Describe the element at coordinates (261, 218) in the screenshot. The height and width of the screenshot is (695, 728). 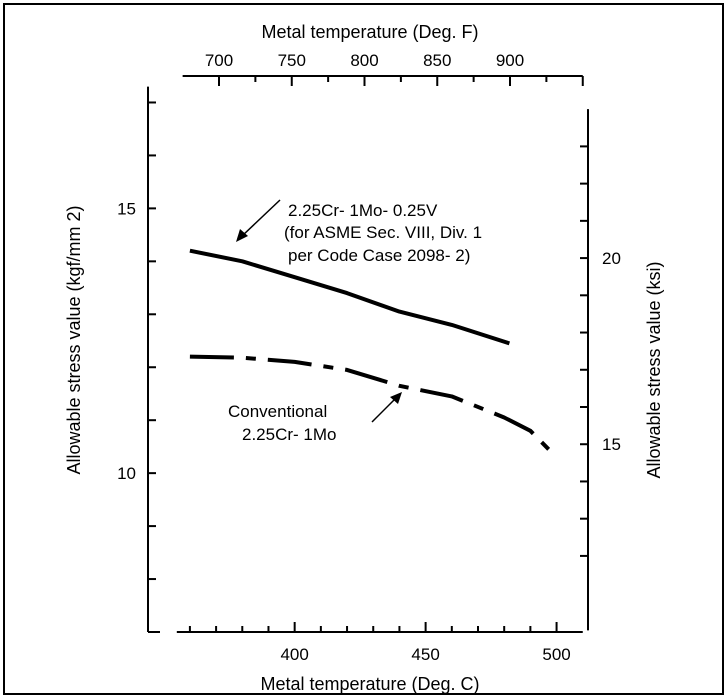
I see `annotation-v-arrow` at that location.